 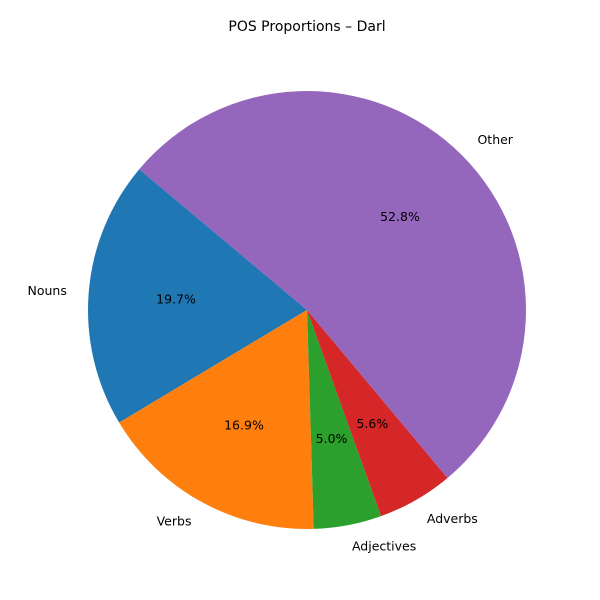 I want to click on pie-label-other: Other, so click(x=495, y=139).